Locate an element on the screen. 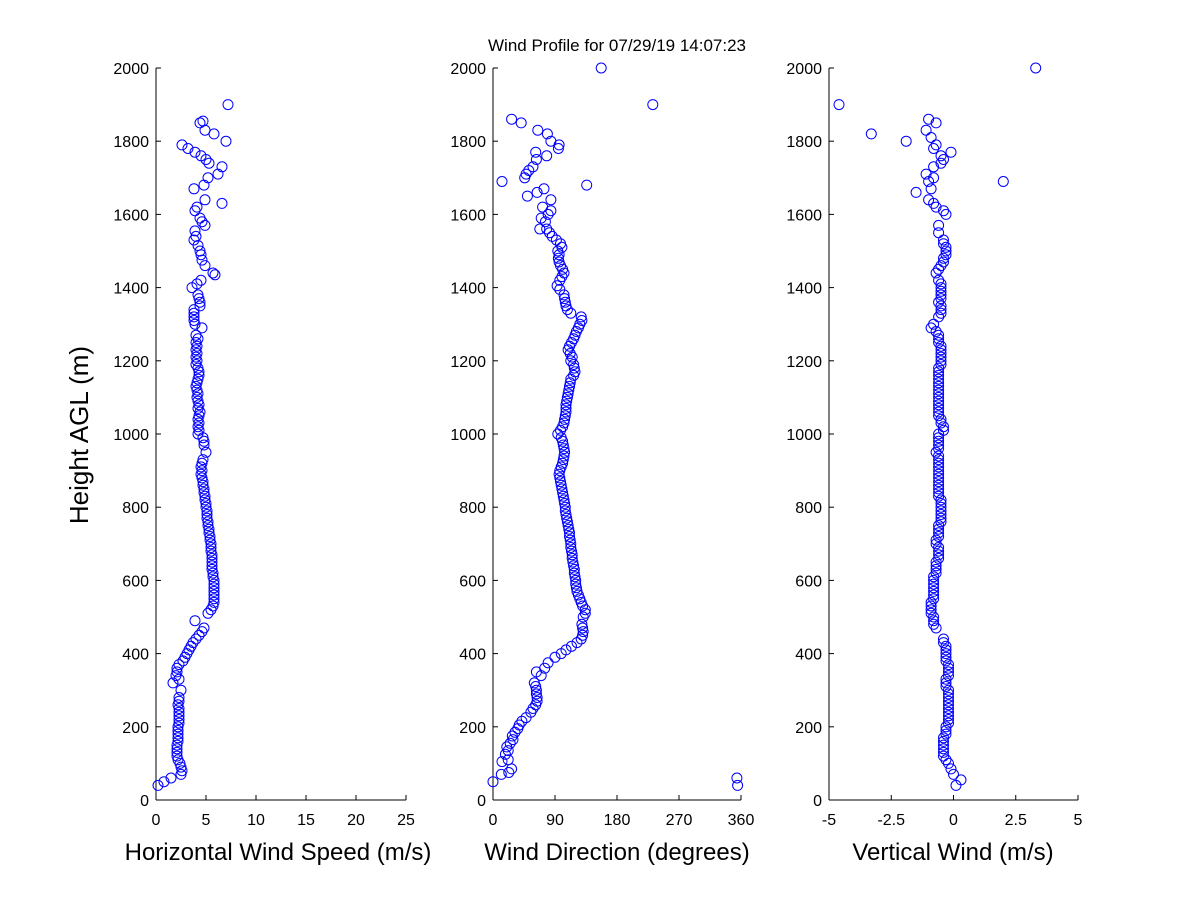 The height and width of the screenshot is (900, 1200). vertical-y-tick-label: 1800 is located at coordinates (804, 142).